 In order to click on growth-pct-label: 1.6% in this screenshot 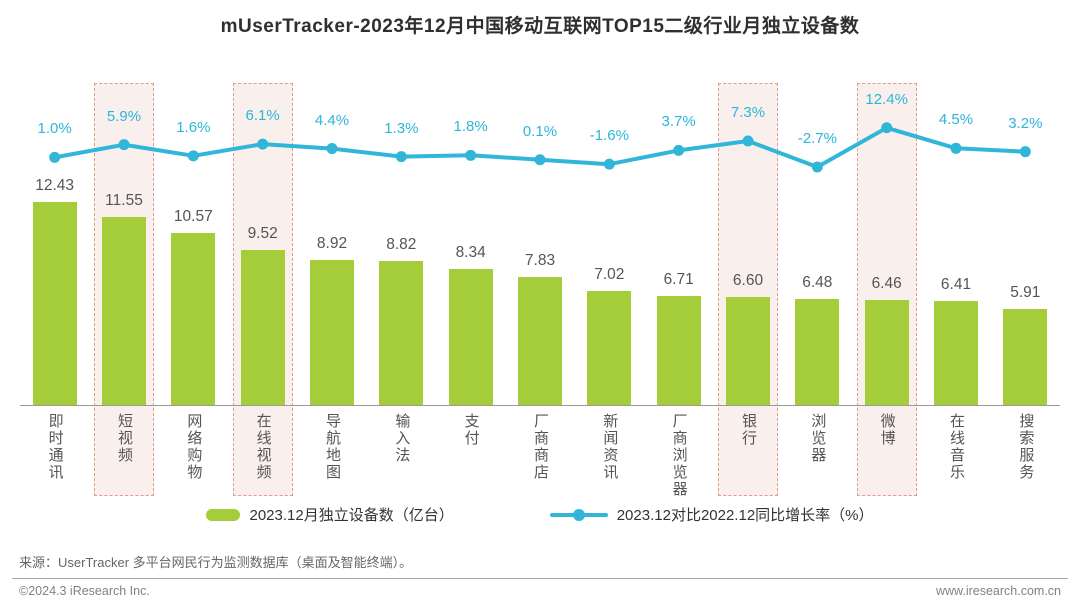, I will do `click(193, 127)`.